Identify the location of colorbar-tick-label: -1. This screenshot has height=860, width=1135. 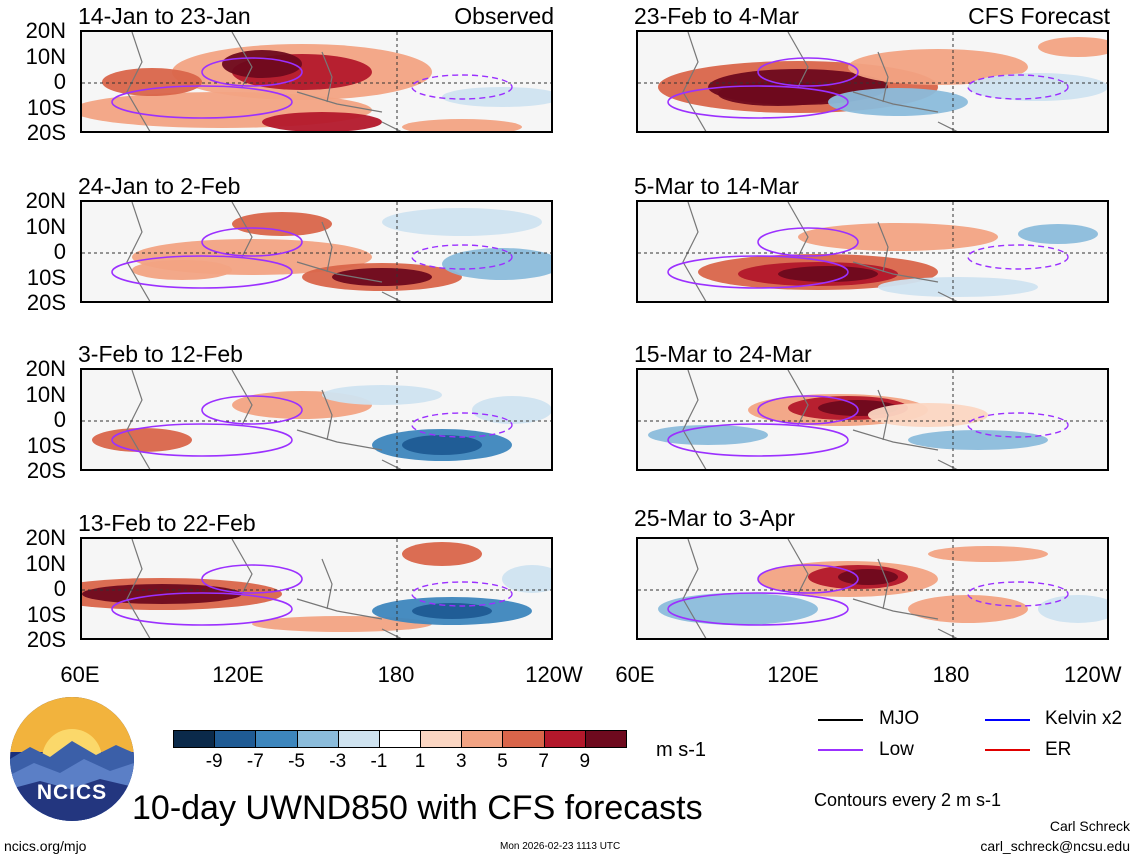
(379, 761).